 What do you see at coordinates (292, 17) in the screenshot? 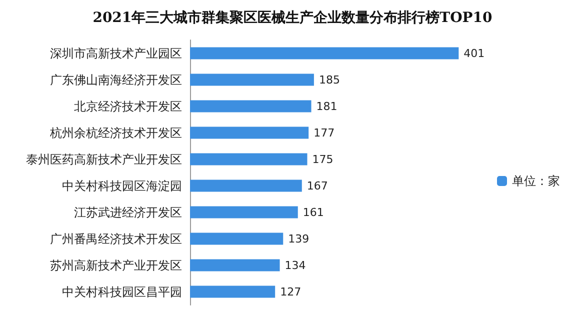
I see `chart-title: 2021年三大城市群集聚区医械生产企业数量分布排行榜TOP10` at bounding box center [292, 17].